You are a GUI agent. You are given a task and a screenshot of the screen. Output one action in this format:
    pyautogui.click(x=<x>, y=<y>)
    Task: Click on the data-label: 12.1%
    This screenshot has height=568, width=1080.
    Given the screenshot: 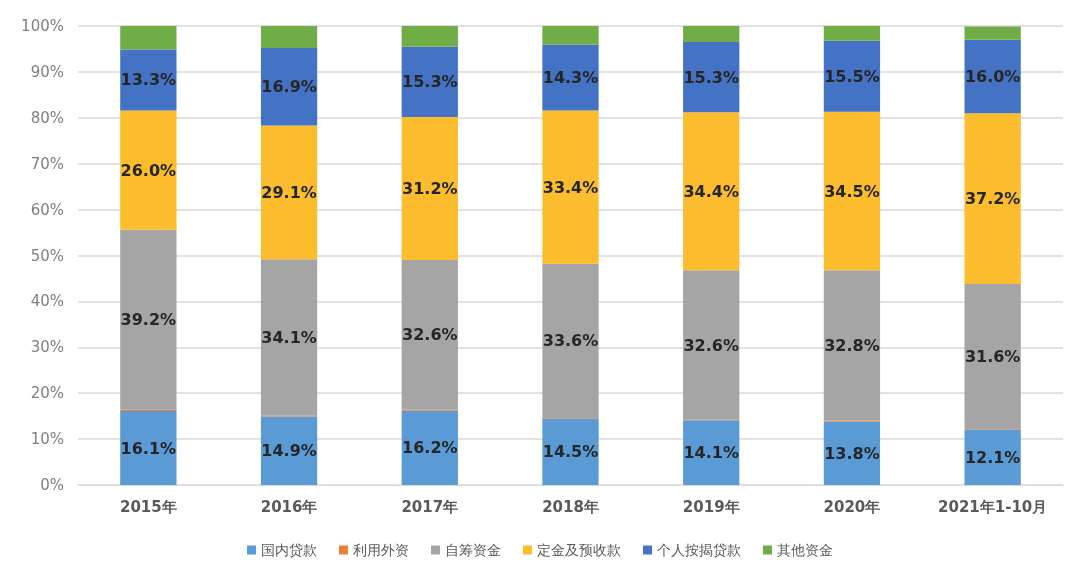 What is the action you would take?
    pyautogui.click(x=992, y=457)
    